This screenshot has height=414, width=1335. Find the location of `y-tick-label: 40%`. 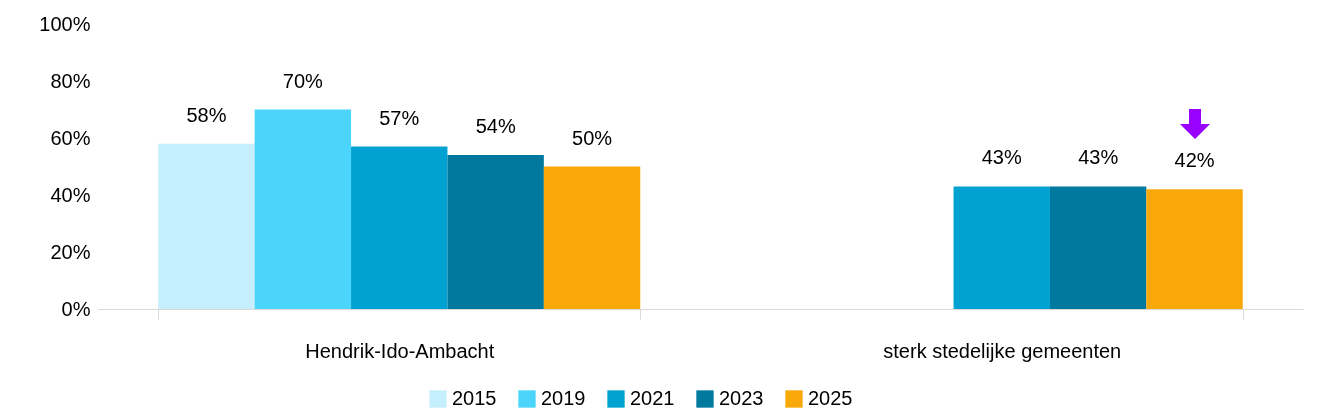

y-tick-label: 40% is located at coordinates (70, 194).